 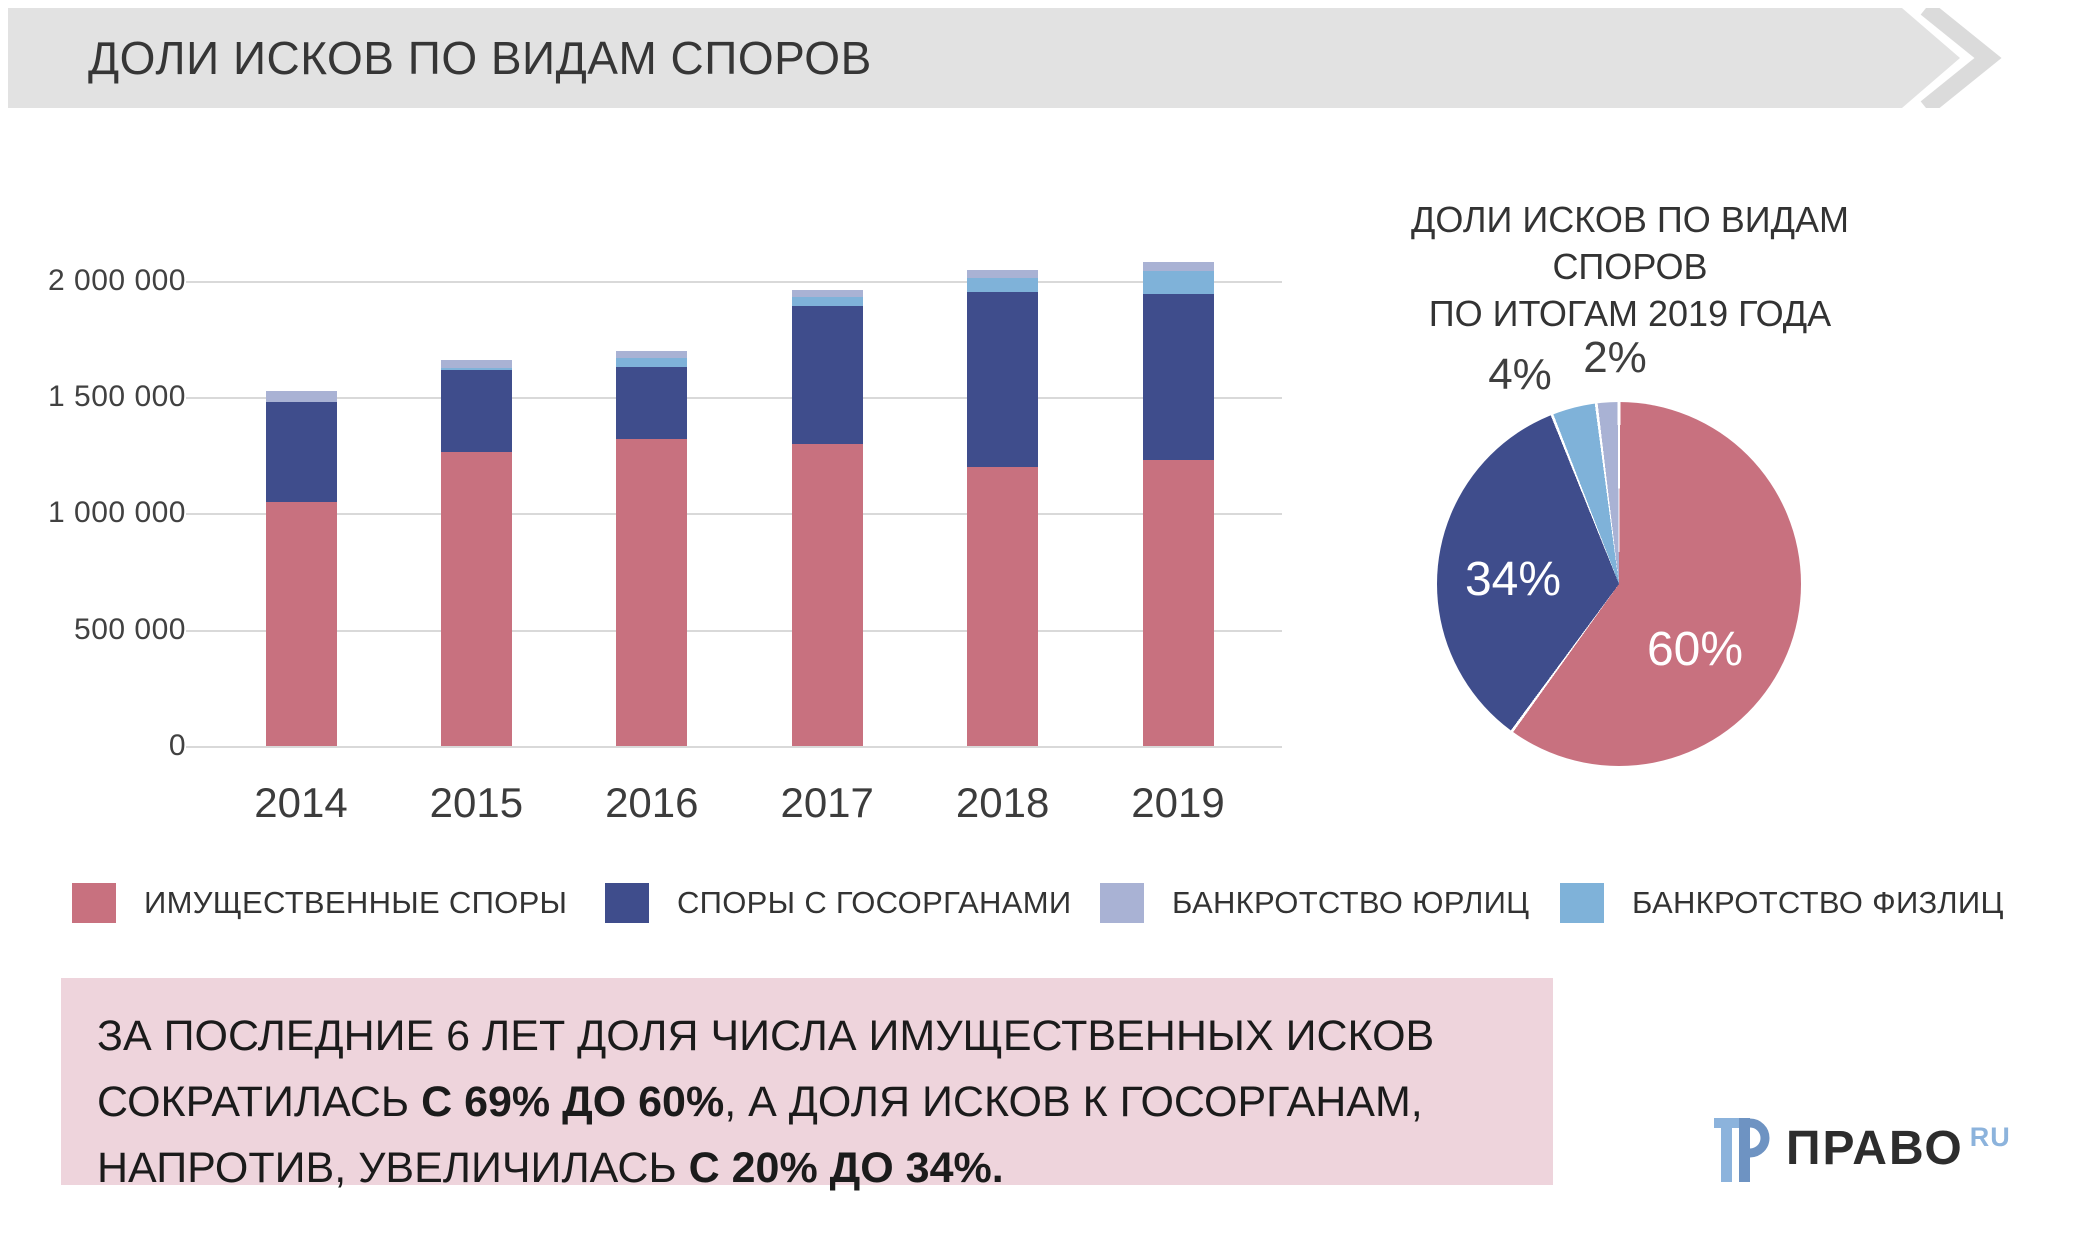 What do you see at coordinates (827, 802) in the screenshot?
I see `x-axis-label-2017: 2017` at bounding box center [827, 802].